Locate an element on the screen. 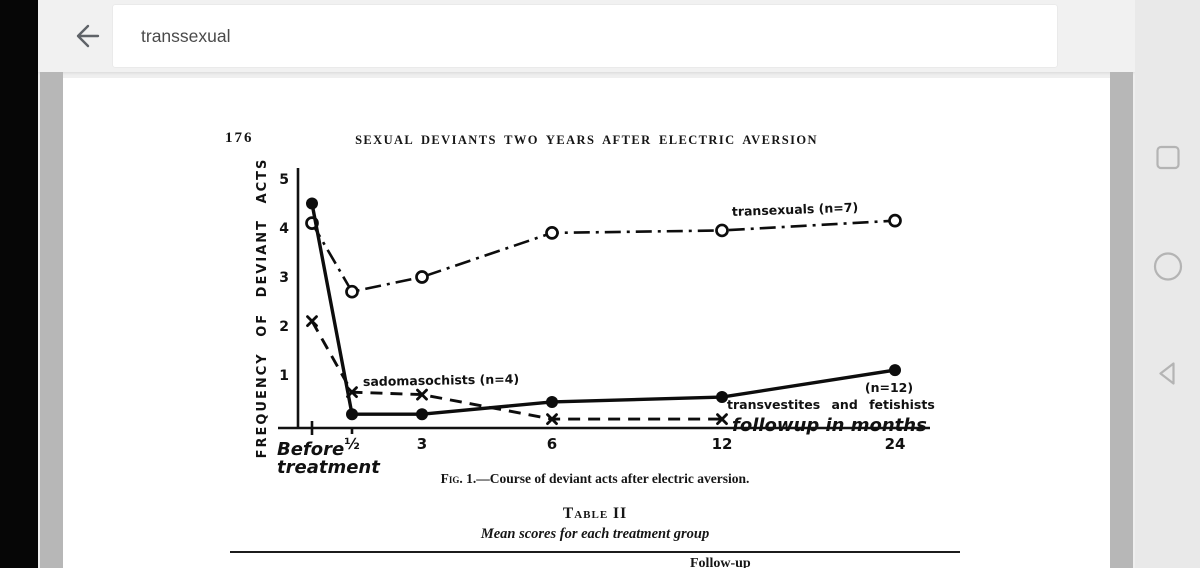  back-button is located at coordinates (85, 36).